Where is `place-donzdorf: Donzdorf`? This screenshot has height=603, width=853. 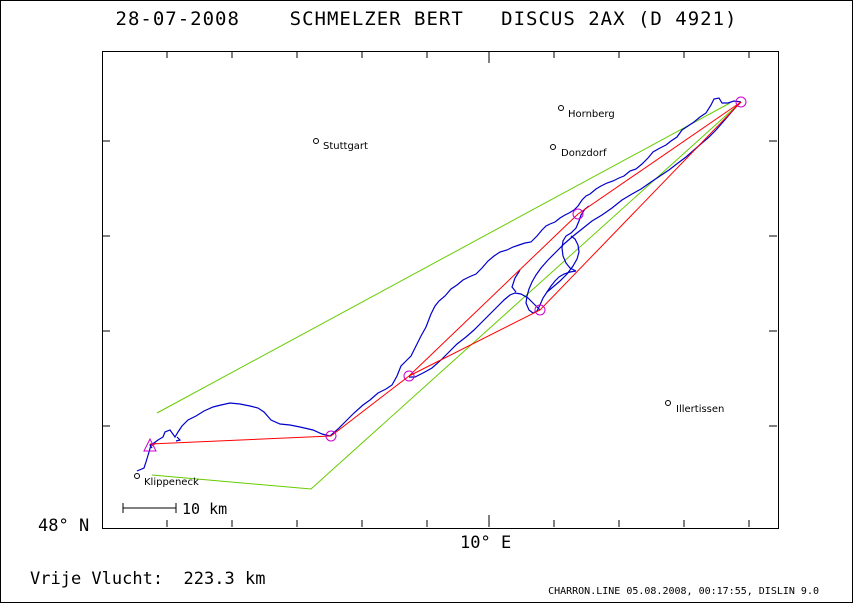 place-donzdorf: Donzdorf is located at coordinates (578, 151).